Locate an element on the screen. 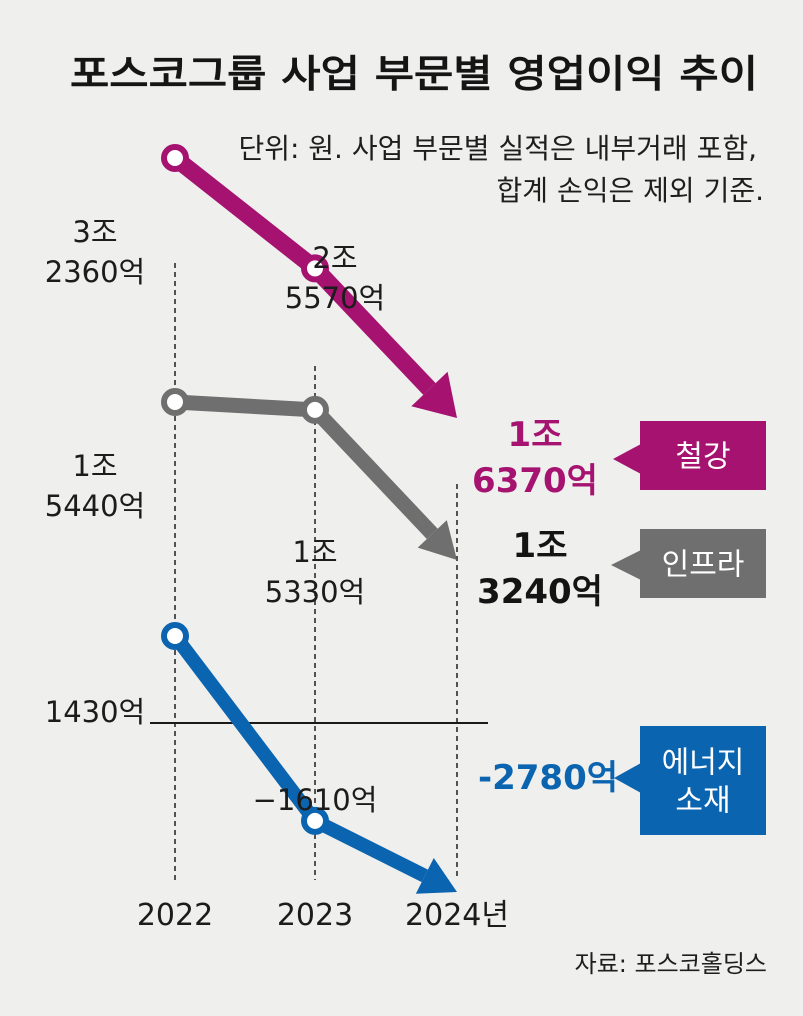  data-label: −1610억 is located at coordinates (315, 800).